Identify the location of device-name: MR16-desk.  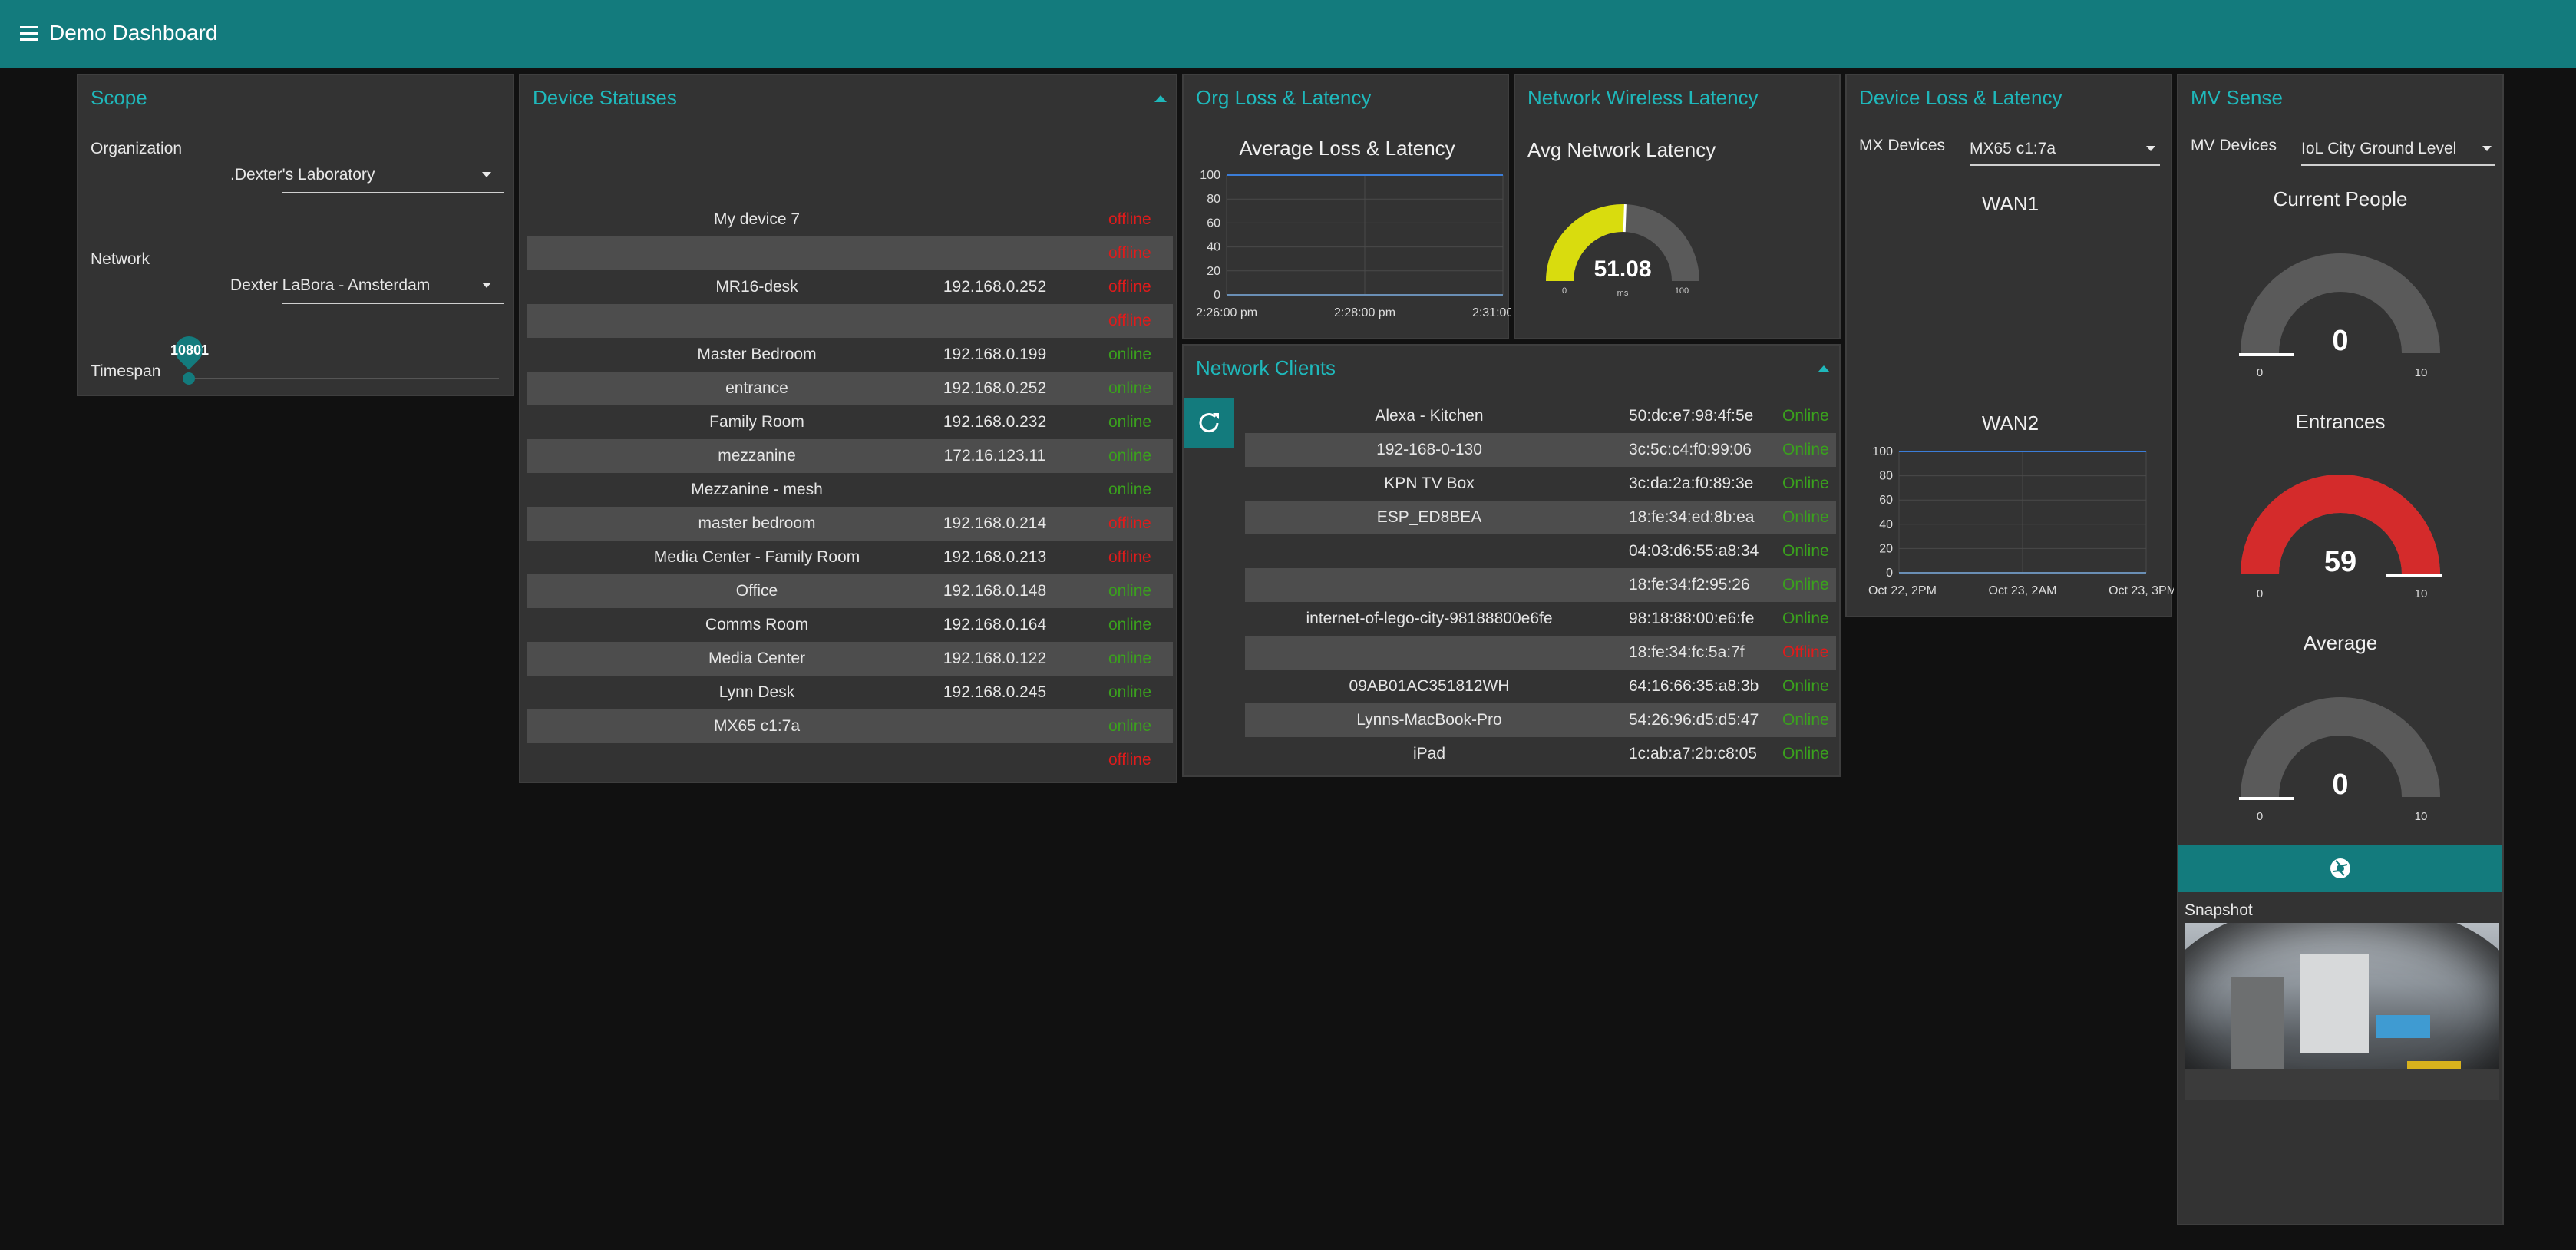
(756, 287).